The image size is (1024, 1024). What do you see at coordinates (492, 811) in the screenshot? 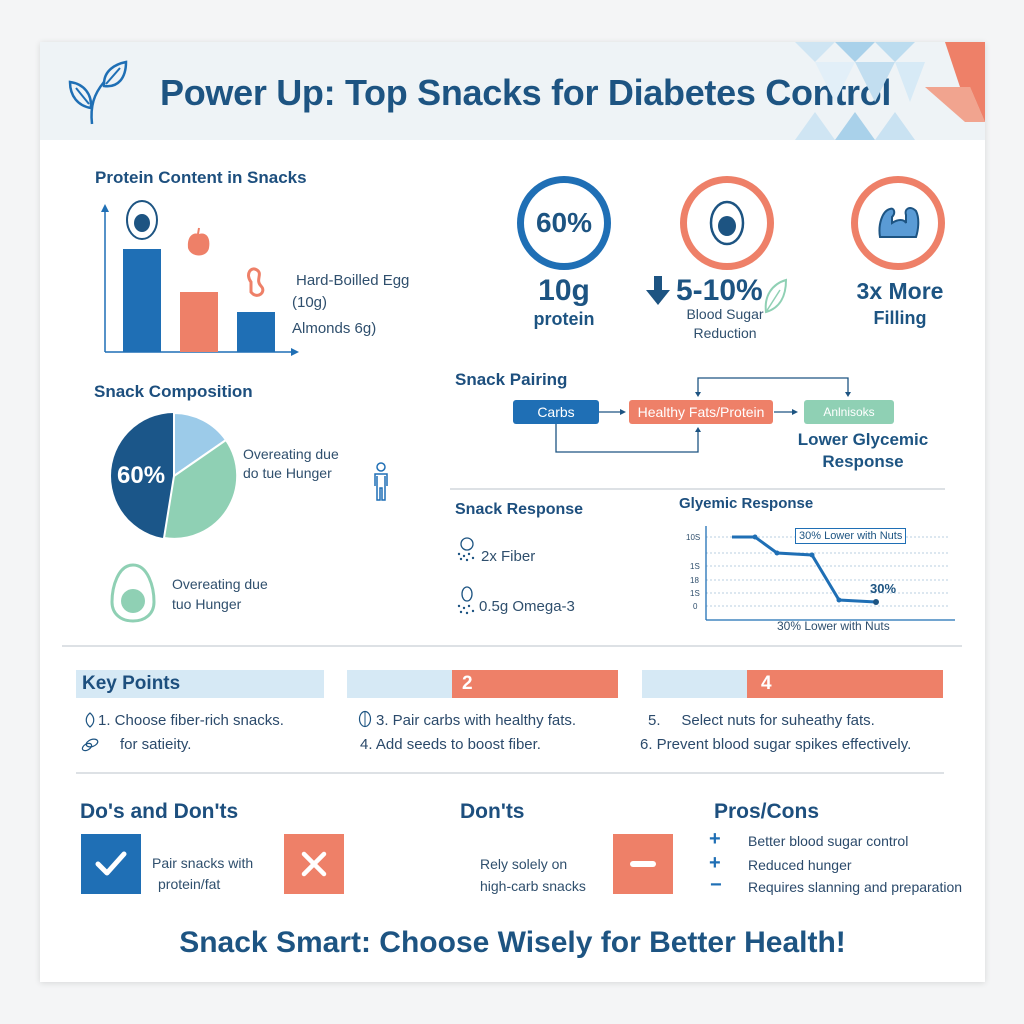
I see `donts-title: Don'ts` at bounding box center [492, 811].